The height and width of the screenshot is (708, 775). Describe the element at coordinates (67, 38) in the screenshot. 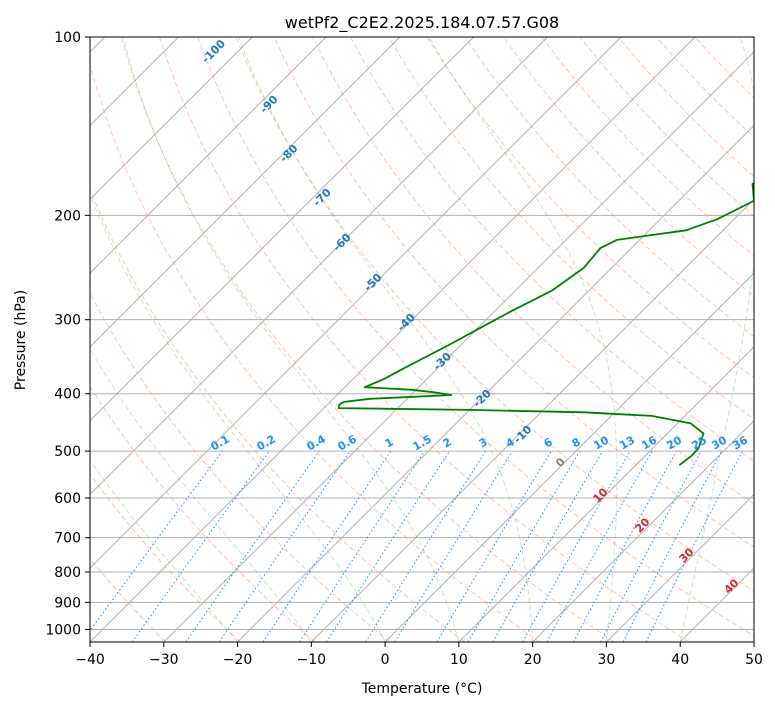

I see `y-tick-label: 100` at that location.